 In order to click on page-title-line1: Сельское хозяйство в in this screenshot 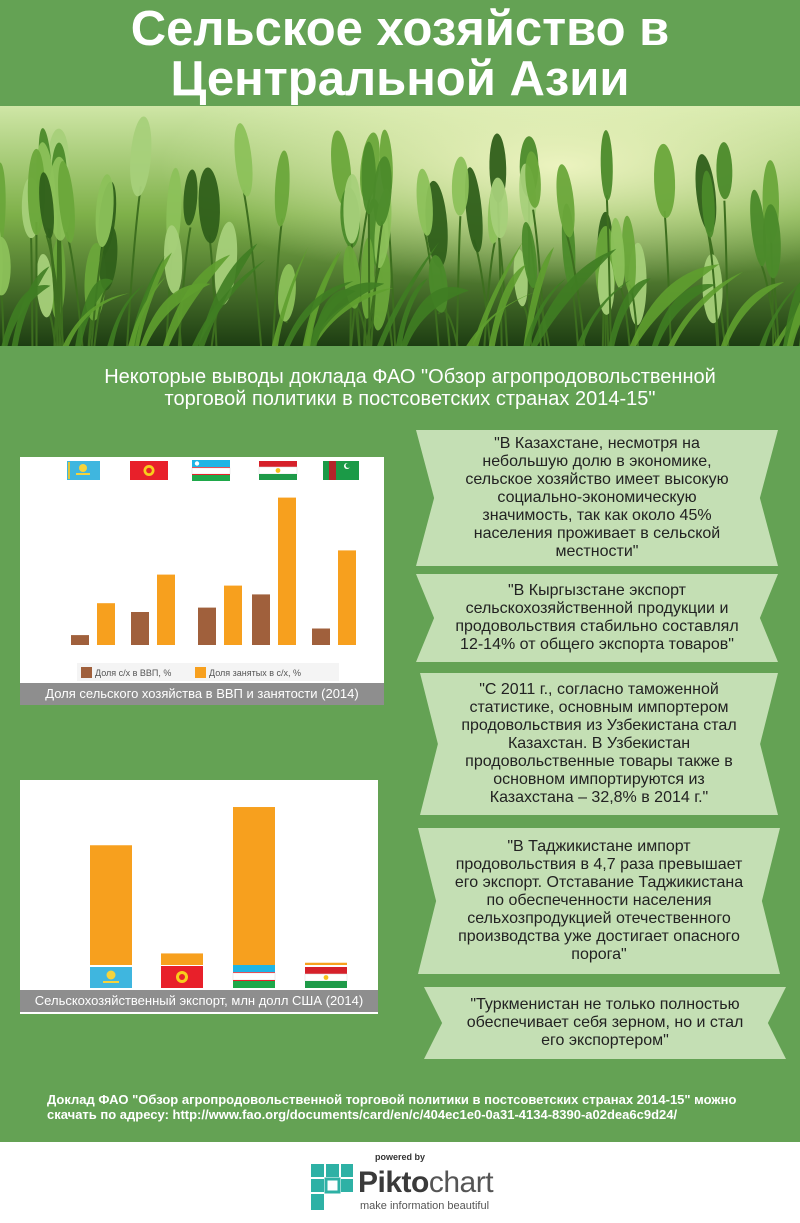, I will do `click(400, 29)`.